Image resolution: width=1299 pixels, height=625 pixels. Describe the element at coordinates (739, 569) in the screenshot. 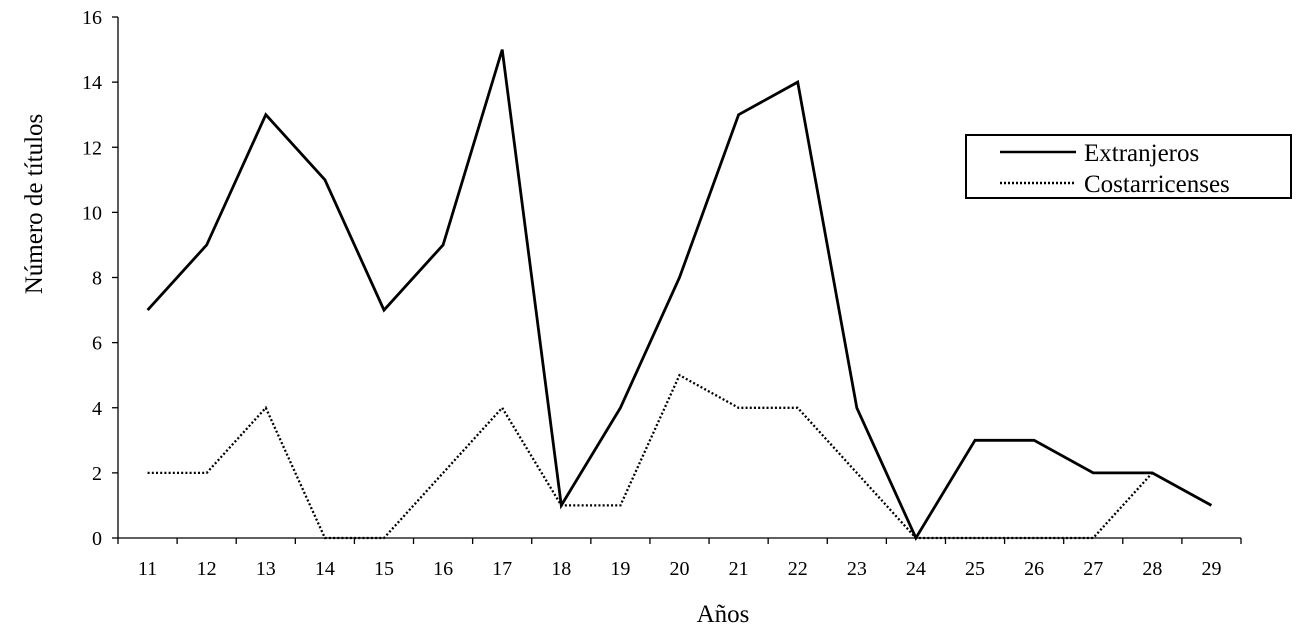

I see `x-tick-label: 21` at that location.